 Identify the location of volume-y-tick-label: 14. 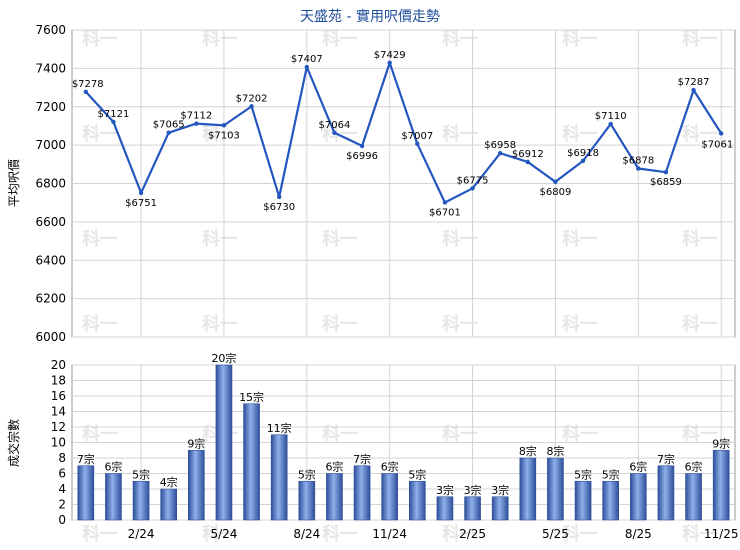
(58, 412).